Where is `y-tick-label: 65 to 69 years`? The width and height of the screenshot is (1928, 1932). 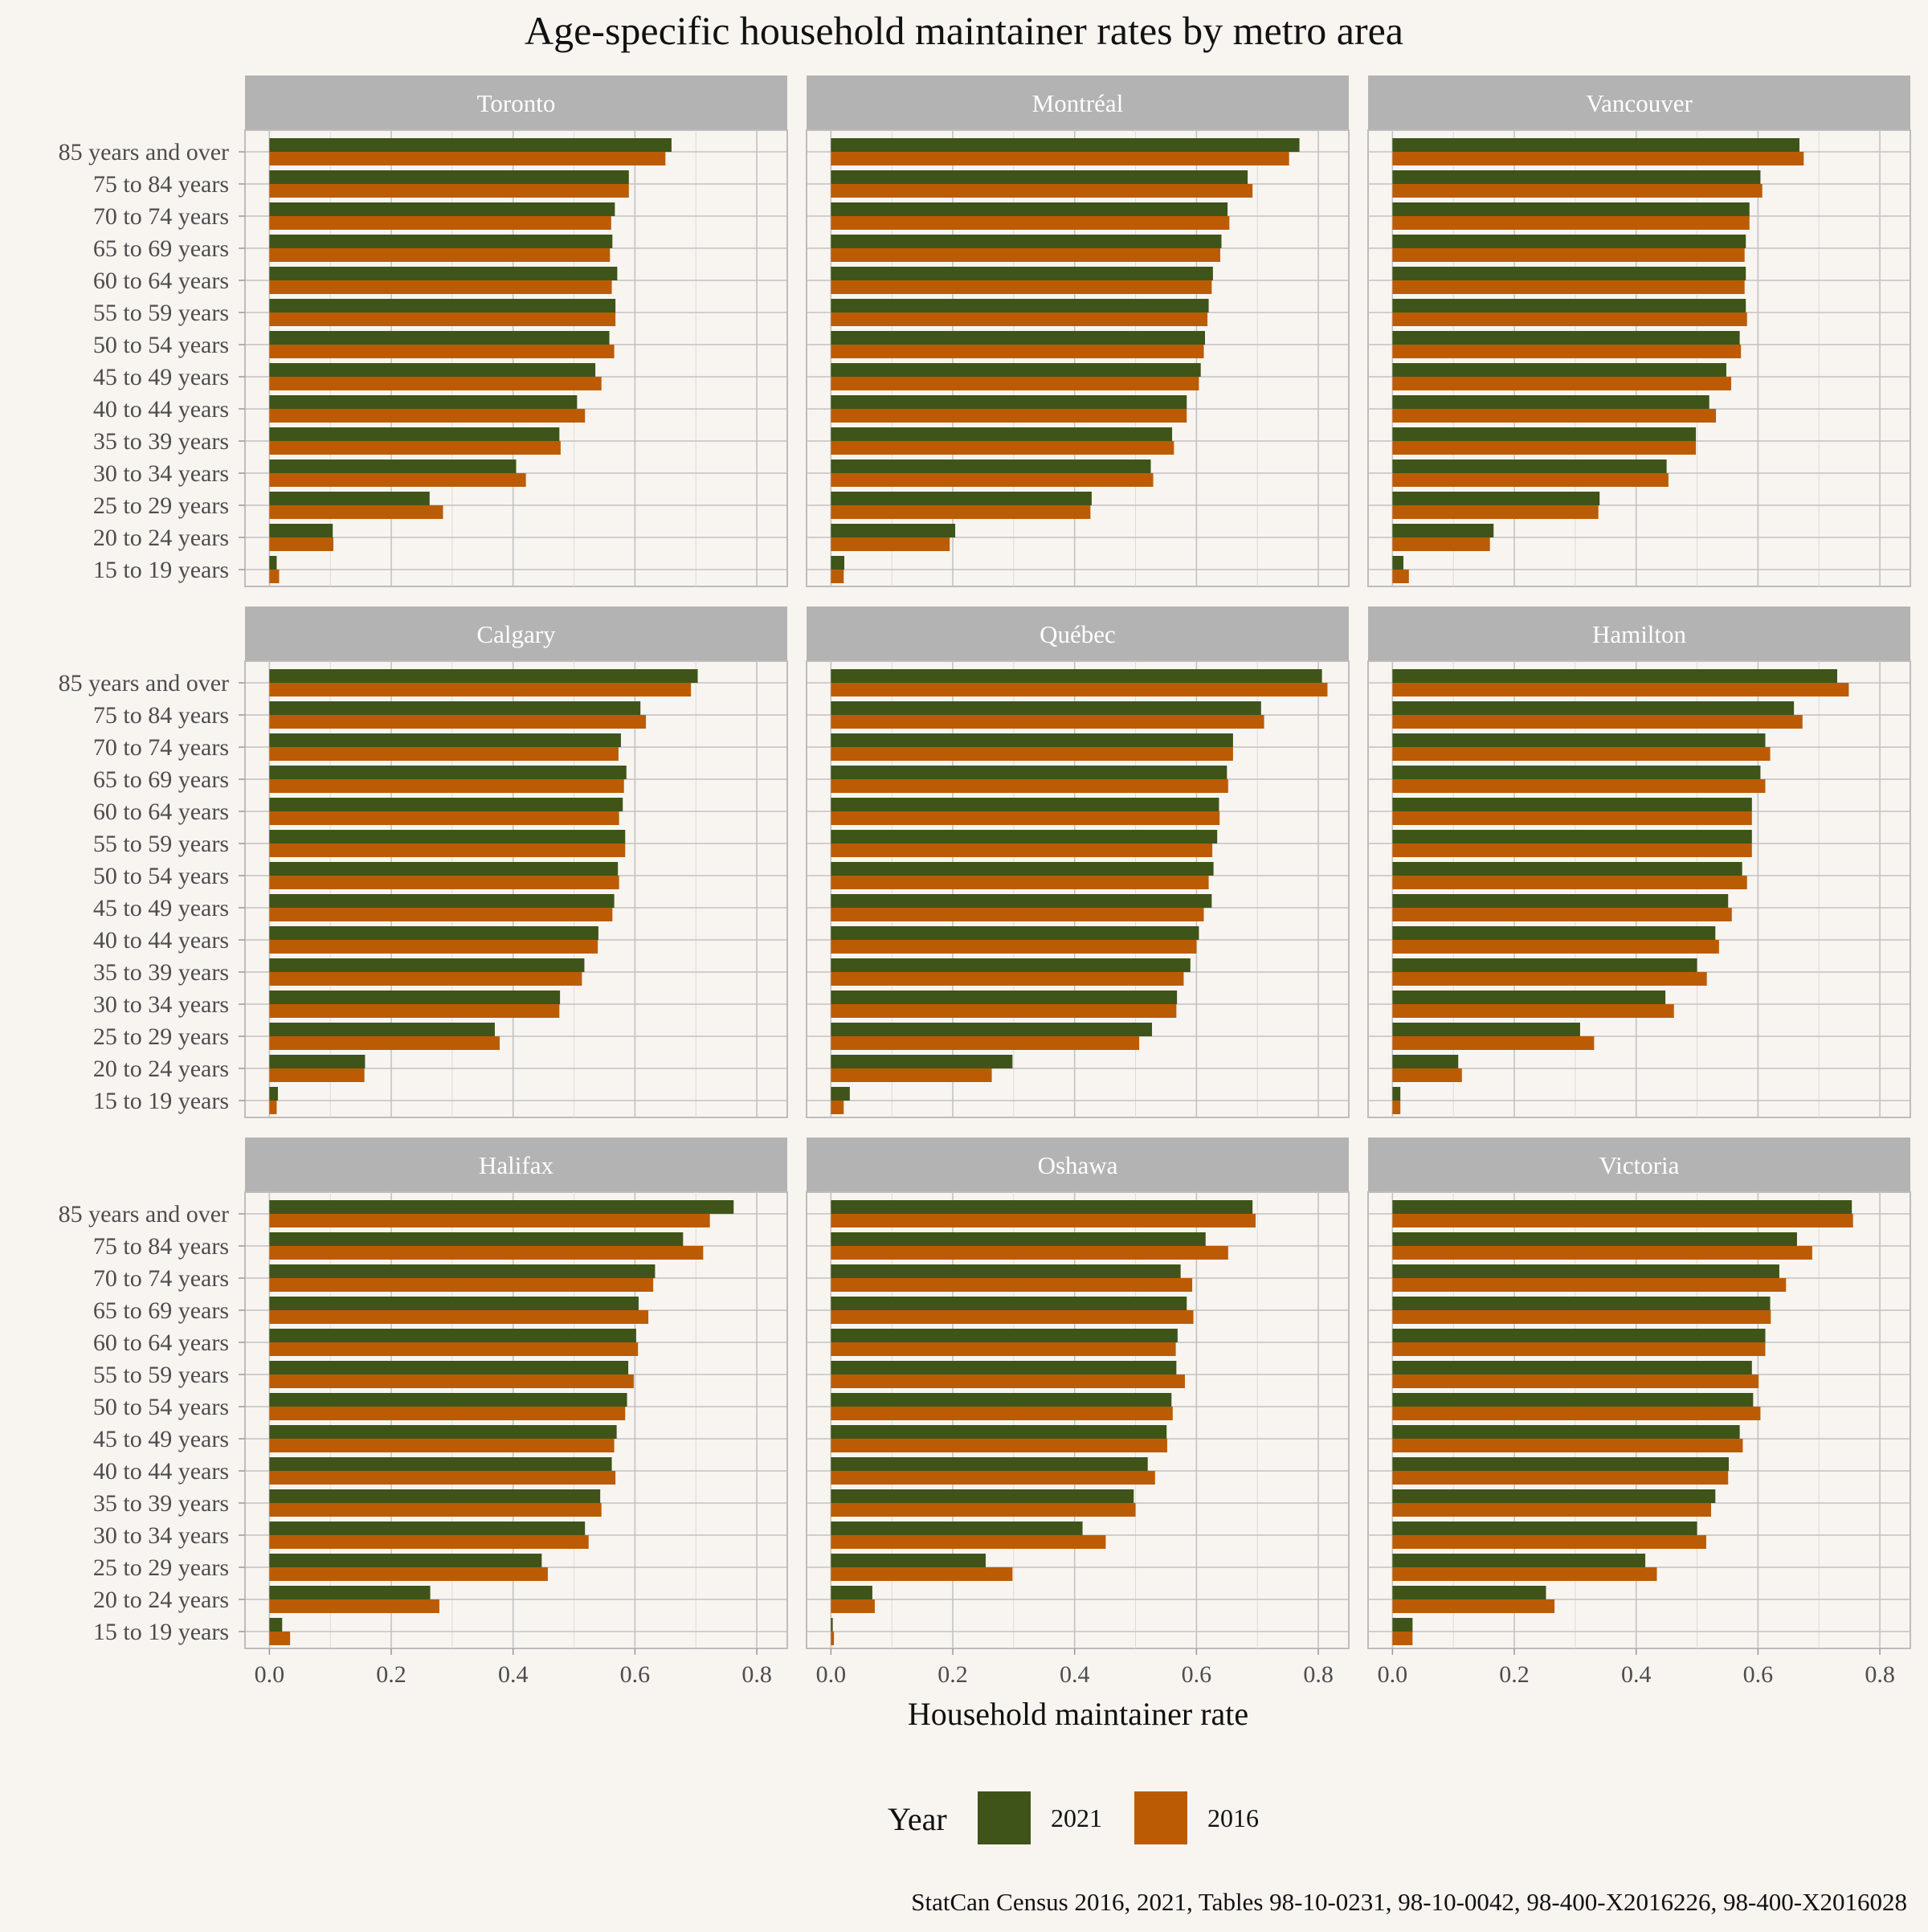
y-tick-label: 65 to 69 years is located at coordinates (161, 780).